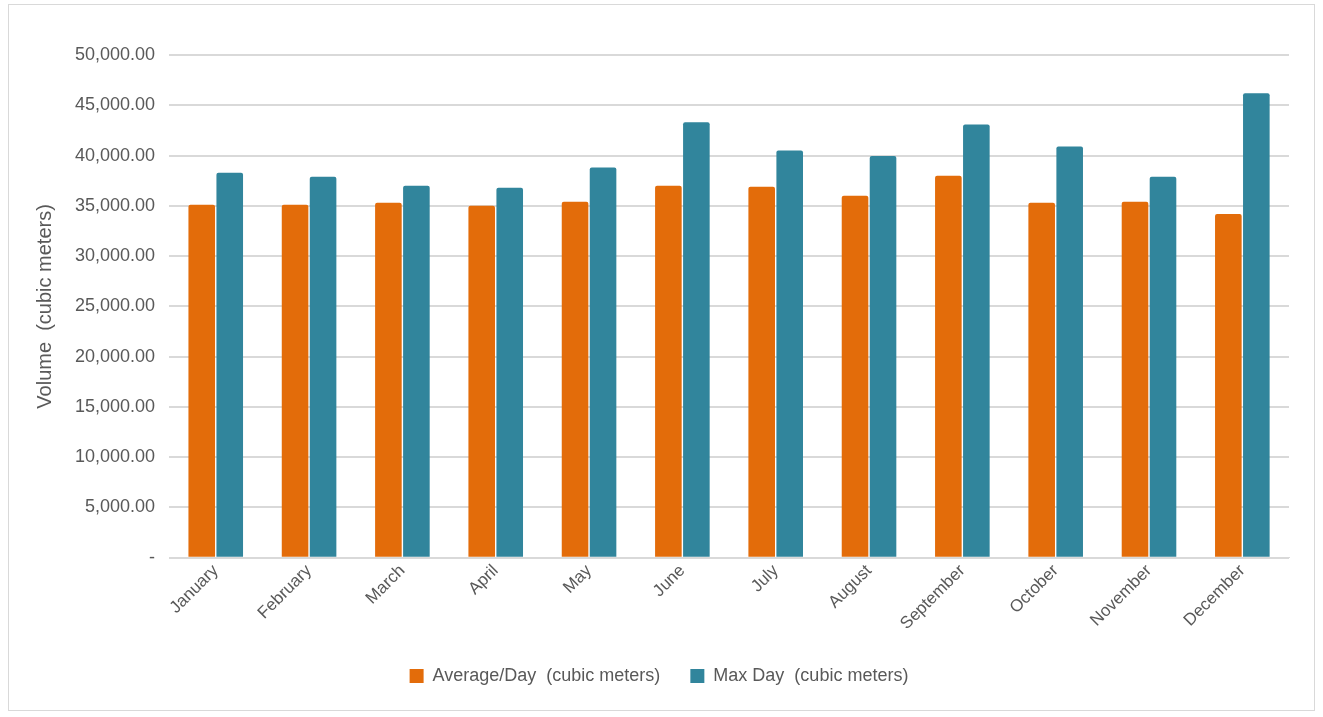 This screenshot has height=717, width=1323. I want to click on y-tick-label: 30,000.00, so click(115, 255).